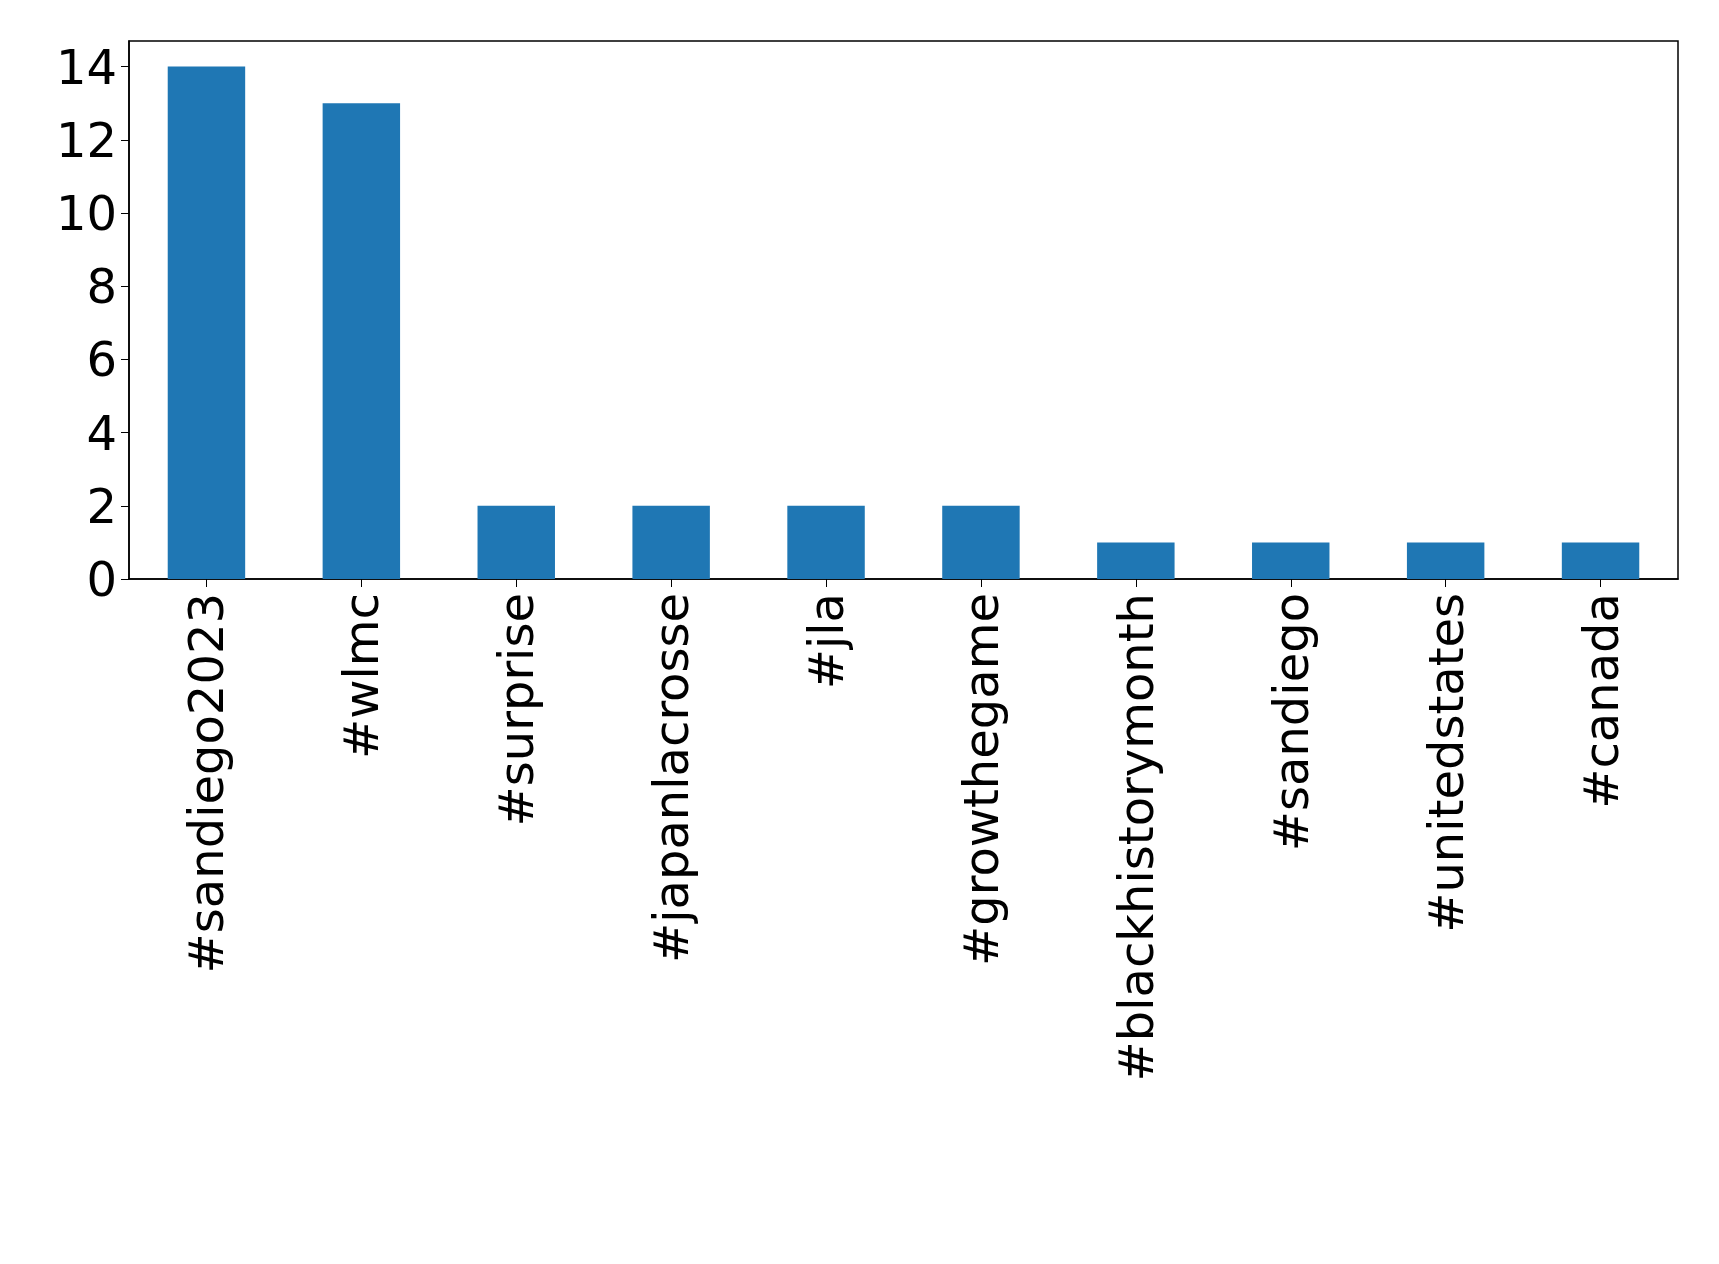 Image resolution: width=1719 pixels, height=1264 pixels. What do you see at coordinates (361, 676) in the screenshot?
I see `x-tick-label: #wlmc` at bounding box center [361, 676].